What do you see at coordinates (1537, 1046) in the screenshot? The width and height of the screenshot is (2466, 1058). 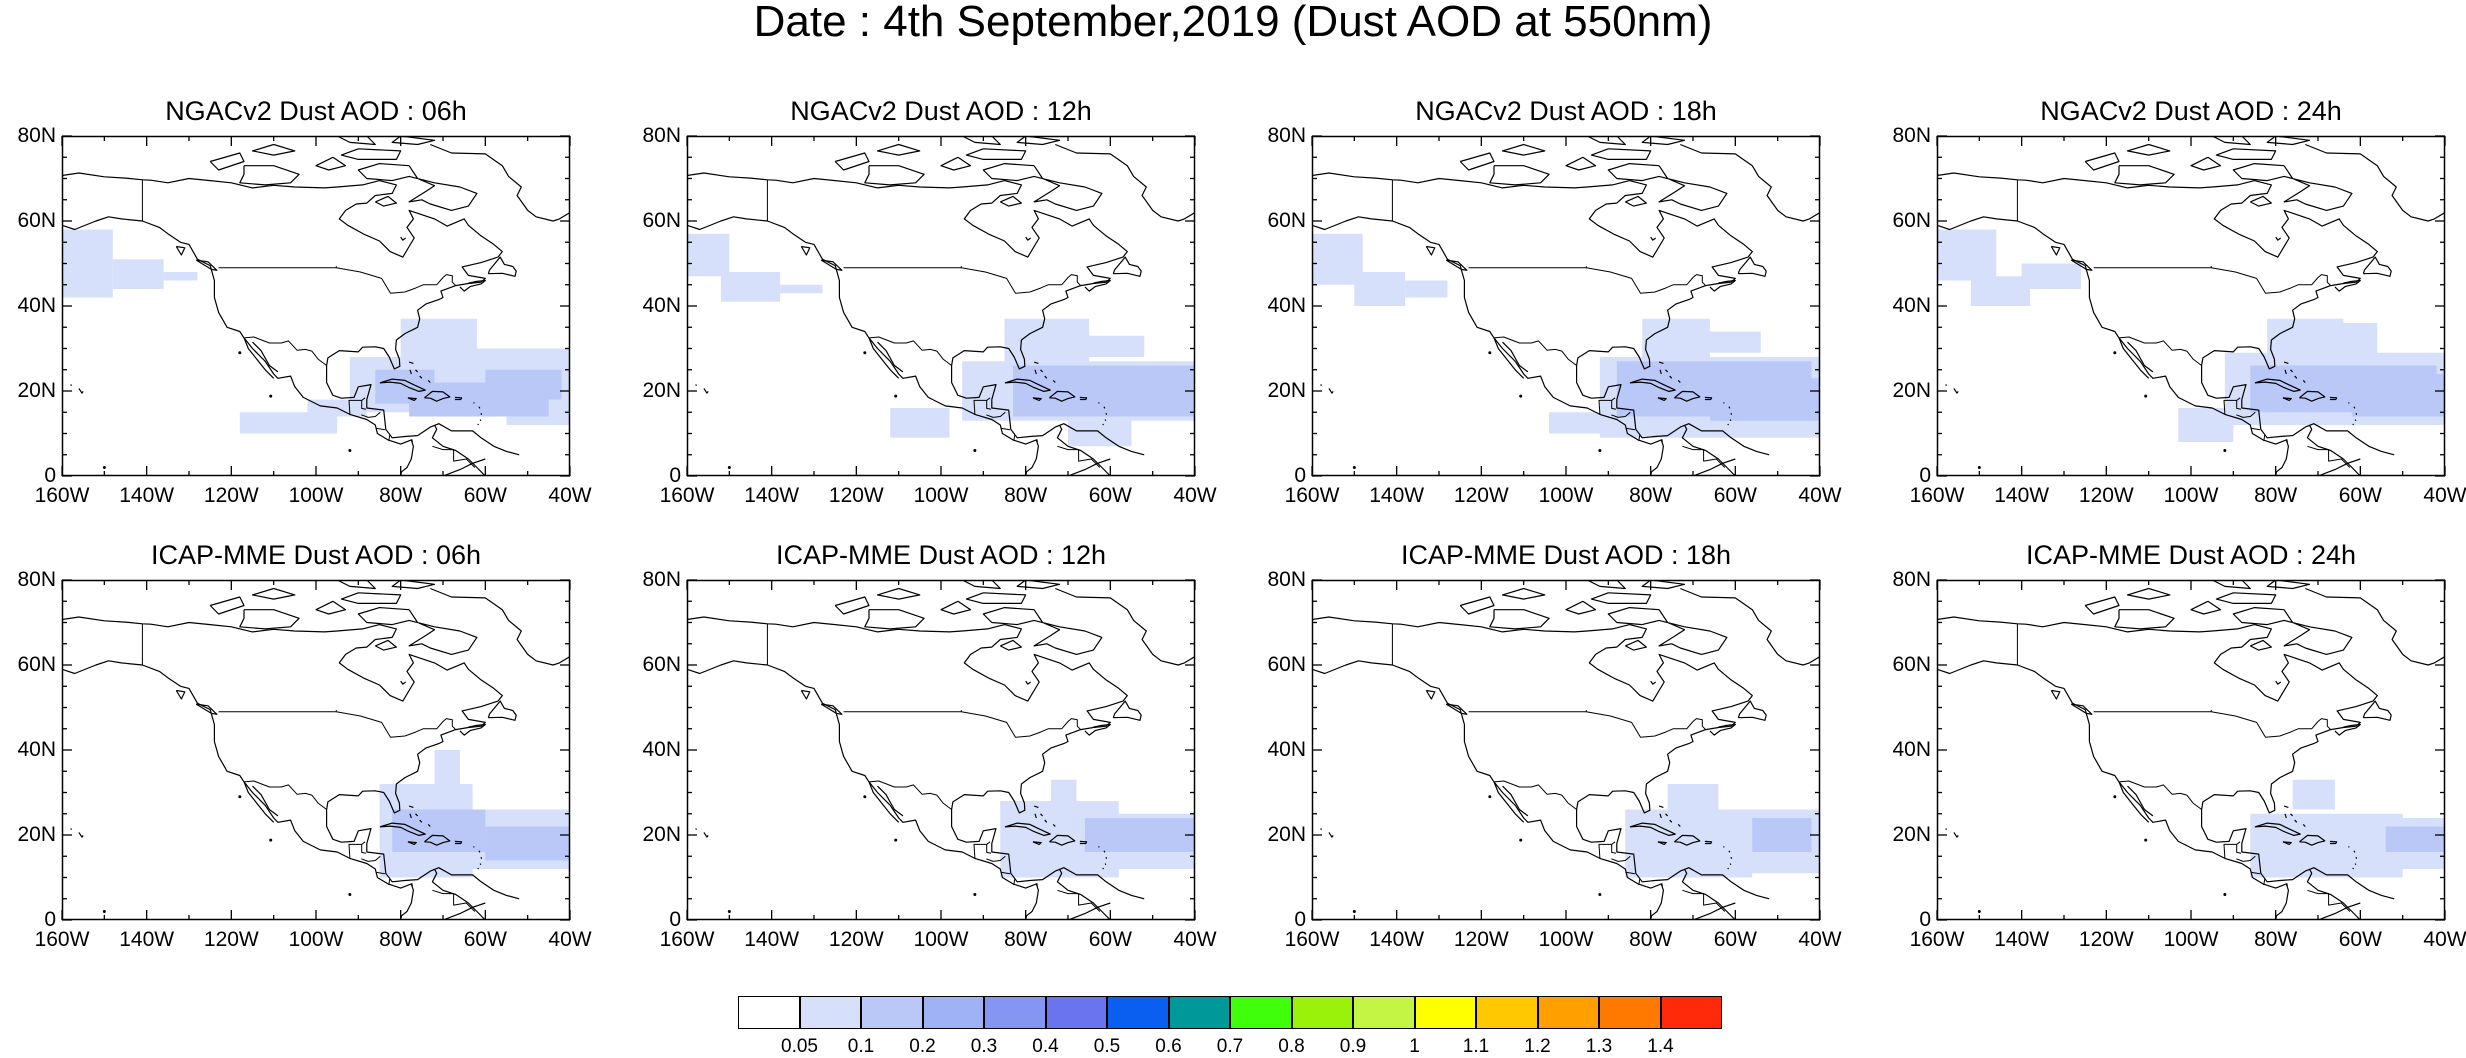 I see `colorbar-label: 1.2` at bounding box center [1537, 1046].